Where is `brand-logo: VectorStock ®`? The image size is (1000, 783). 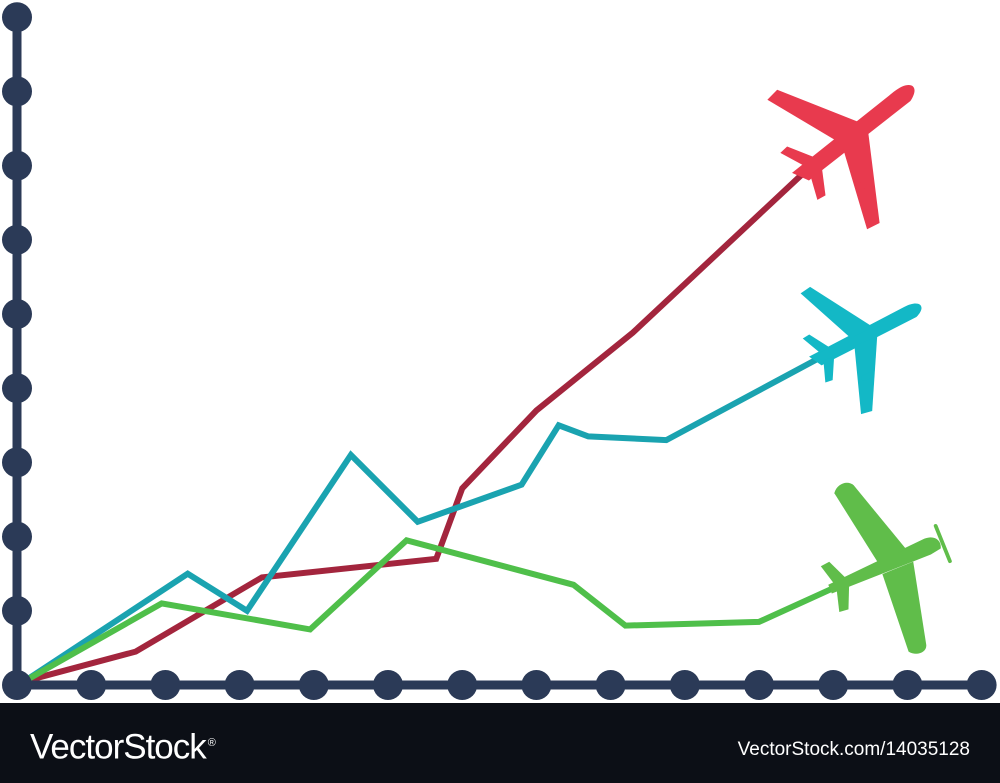 brand-logo: VectorStock ® is located at coordinates (123, 745).